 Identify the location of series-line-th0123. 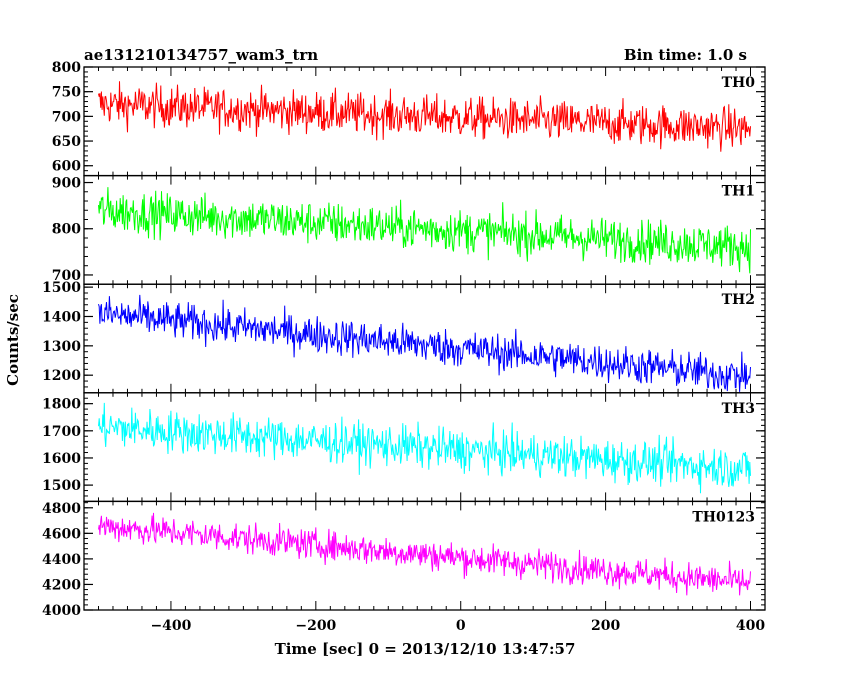
(424, 554).